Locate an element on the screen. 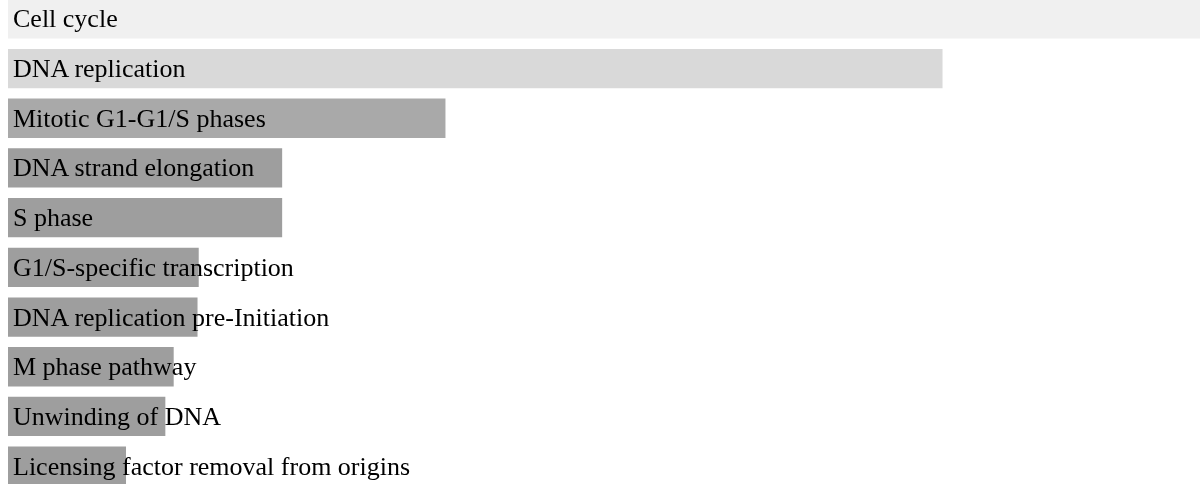 The width and height of the screenshot is (1201, 484). y-tick-label: DNA replication is located at coordinates (99, 69).